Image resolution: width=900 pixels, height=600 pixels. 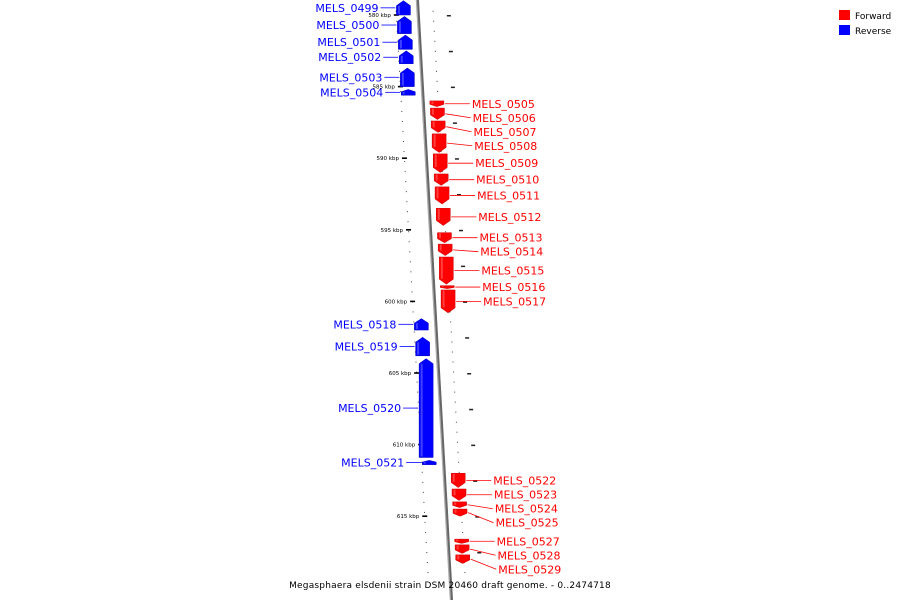 I want to click on gene-label-mels_0500: MELS_0500, so click(x=347, y=25).